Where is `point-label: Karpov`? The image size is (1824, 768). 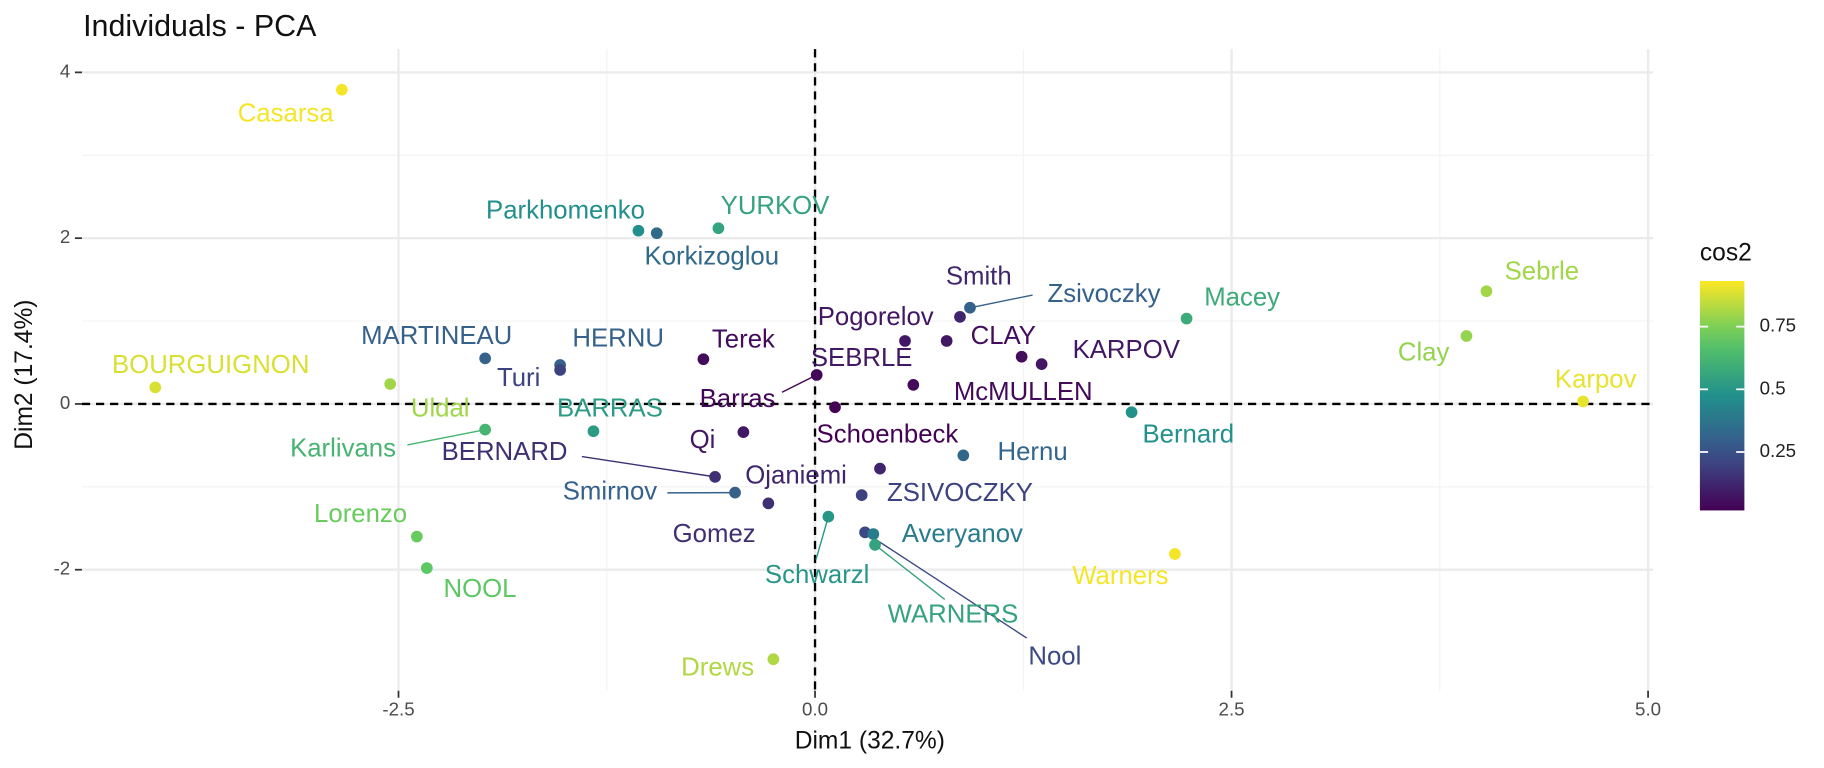
point-label: Karpov is located at coordinates (1596, 379).